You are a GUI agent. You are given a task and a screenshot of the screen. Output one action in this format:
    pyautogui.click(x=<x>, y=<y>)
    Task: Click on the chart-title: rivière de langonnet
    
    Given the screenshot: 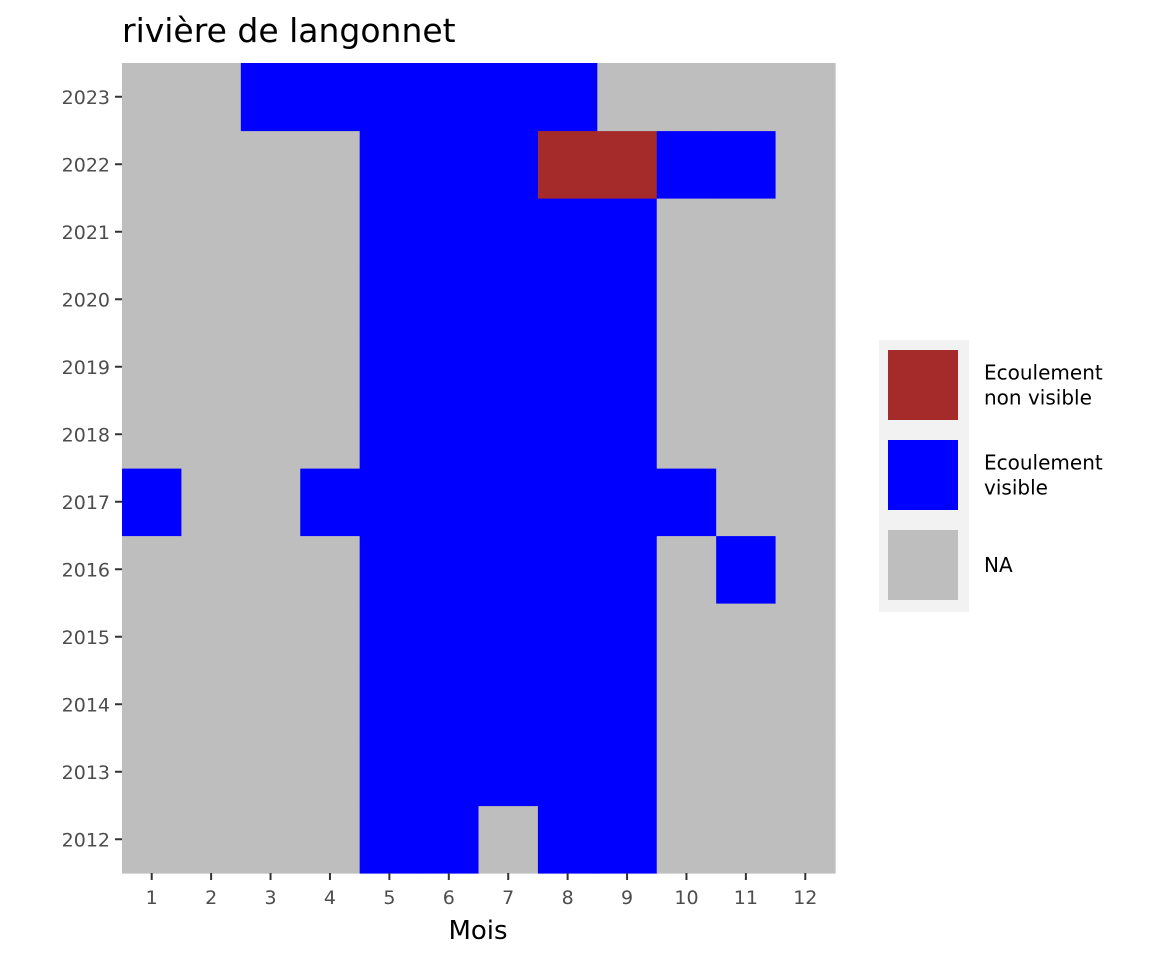 What is the action you would take?
    pyautogui.click(x=289, y=30)
    